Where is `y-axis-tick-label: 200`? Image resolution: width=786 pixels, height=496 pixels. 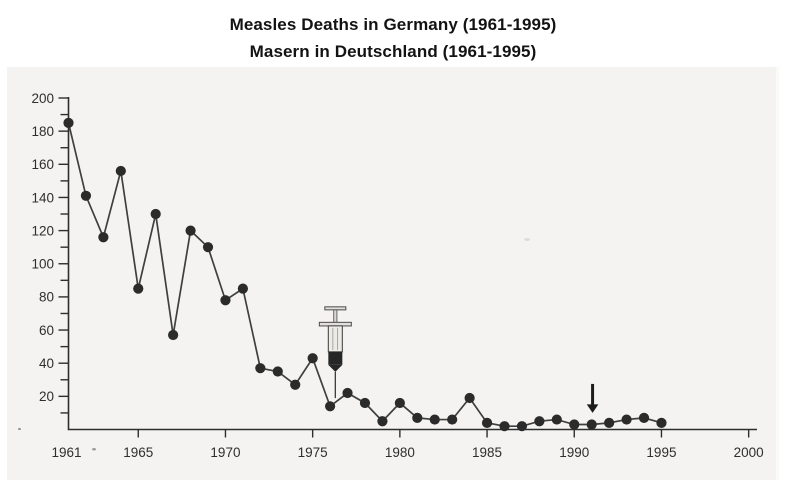 y-axis-tick-label: 200 is located at coordinates (42, 98).